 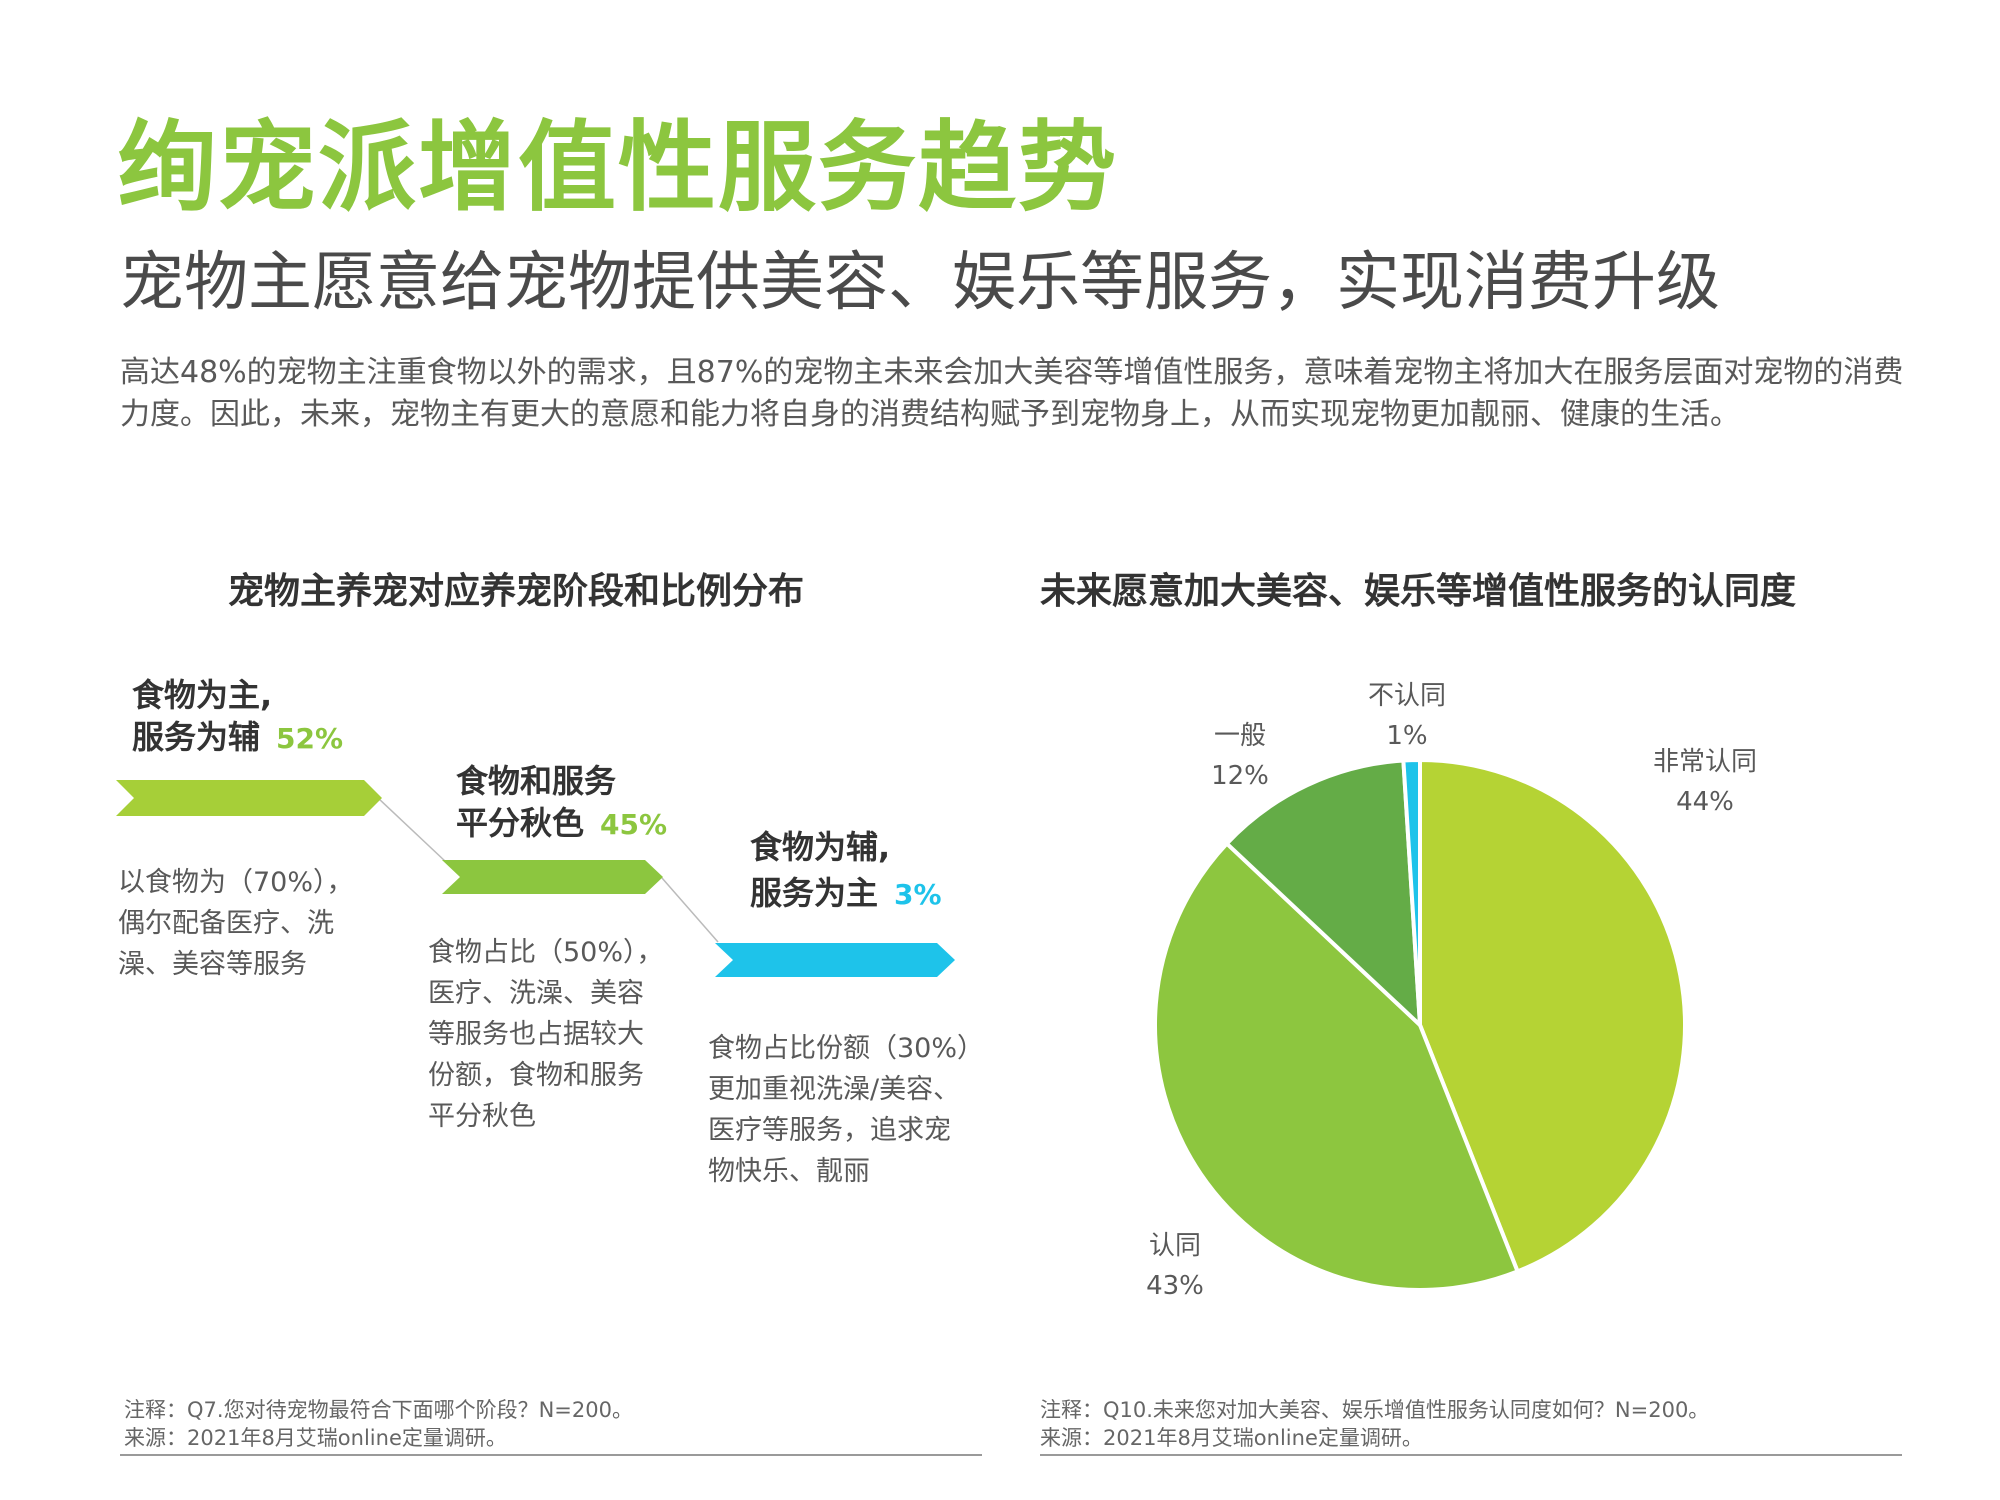 I want to click on stage-3-line2-row: 服务为主 3%, so click(x=846, y=894).